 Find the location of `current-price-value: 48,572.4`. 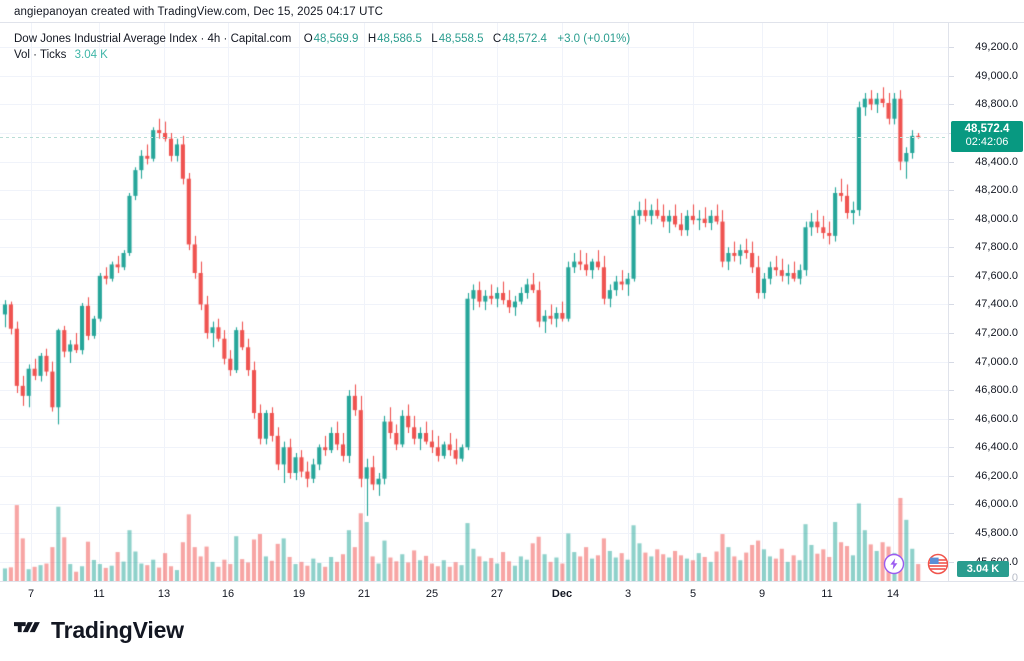

current-price-value: 48,572.4 is located at coordinates (987, 128).